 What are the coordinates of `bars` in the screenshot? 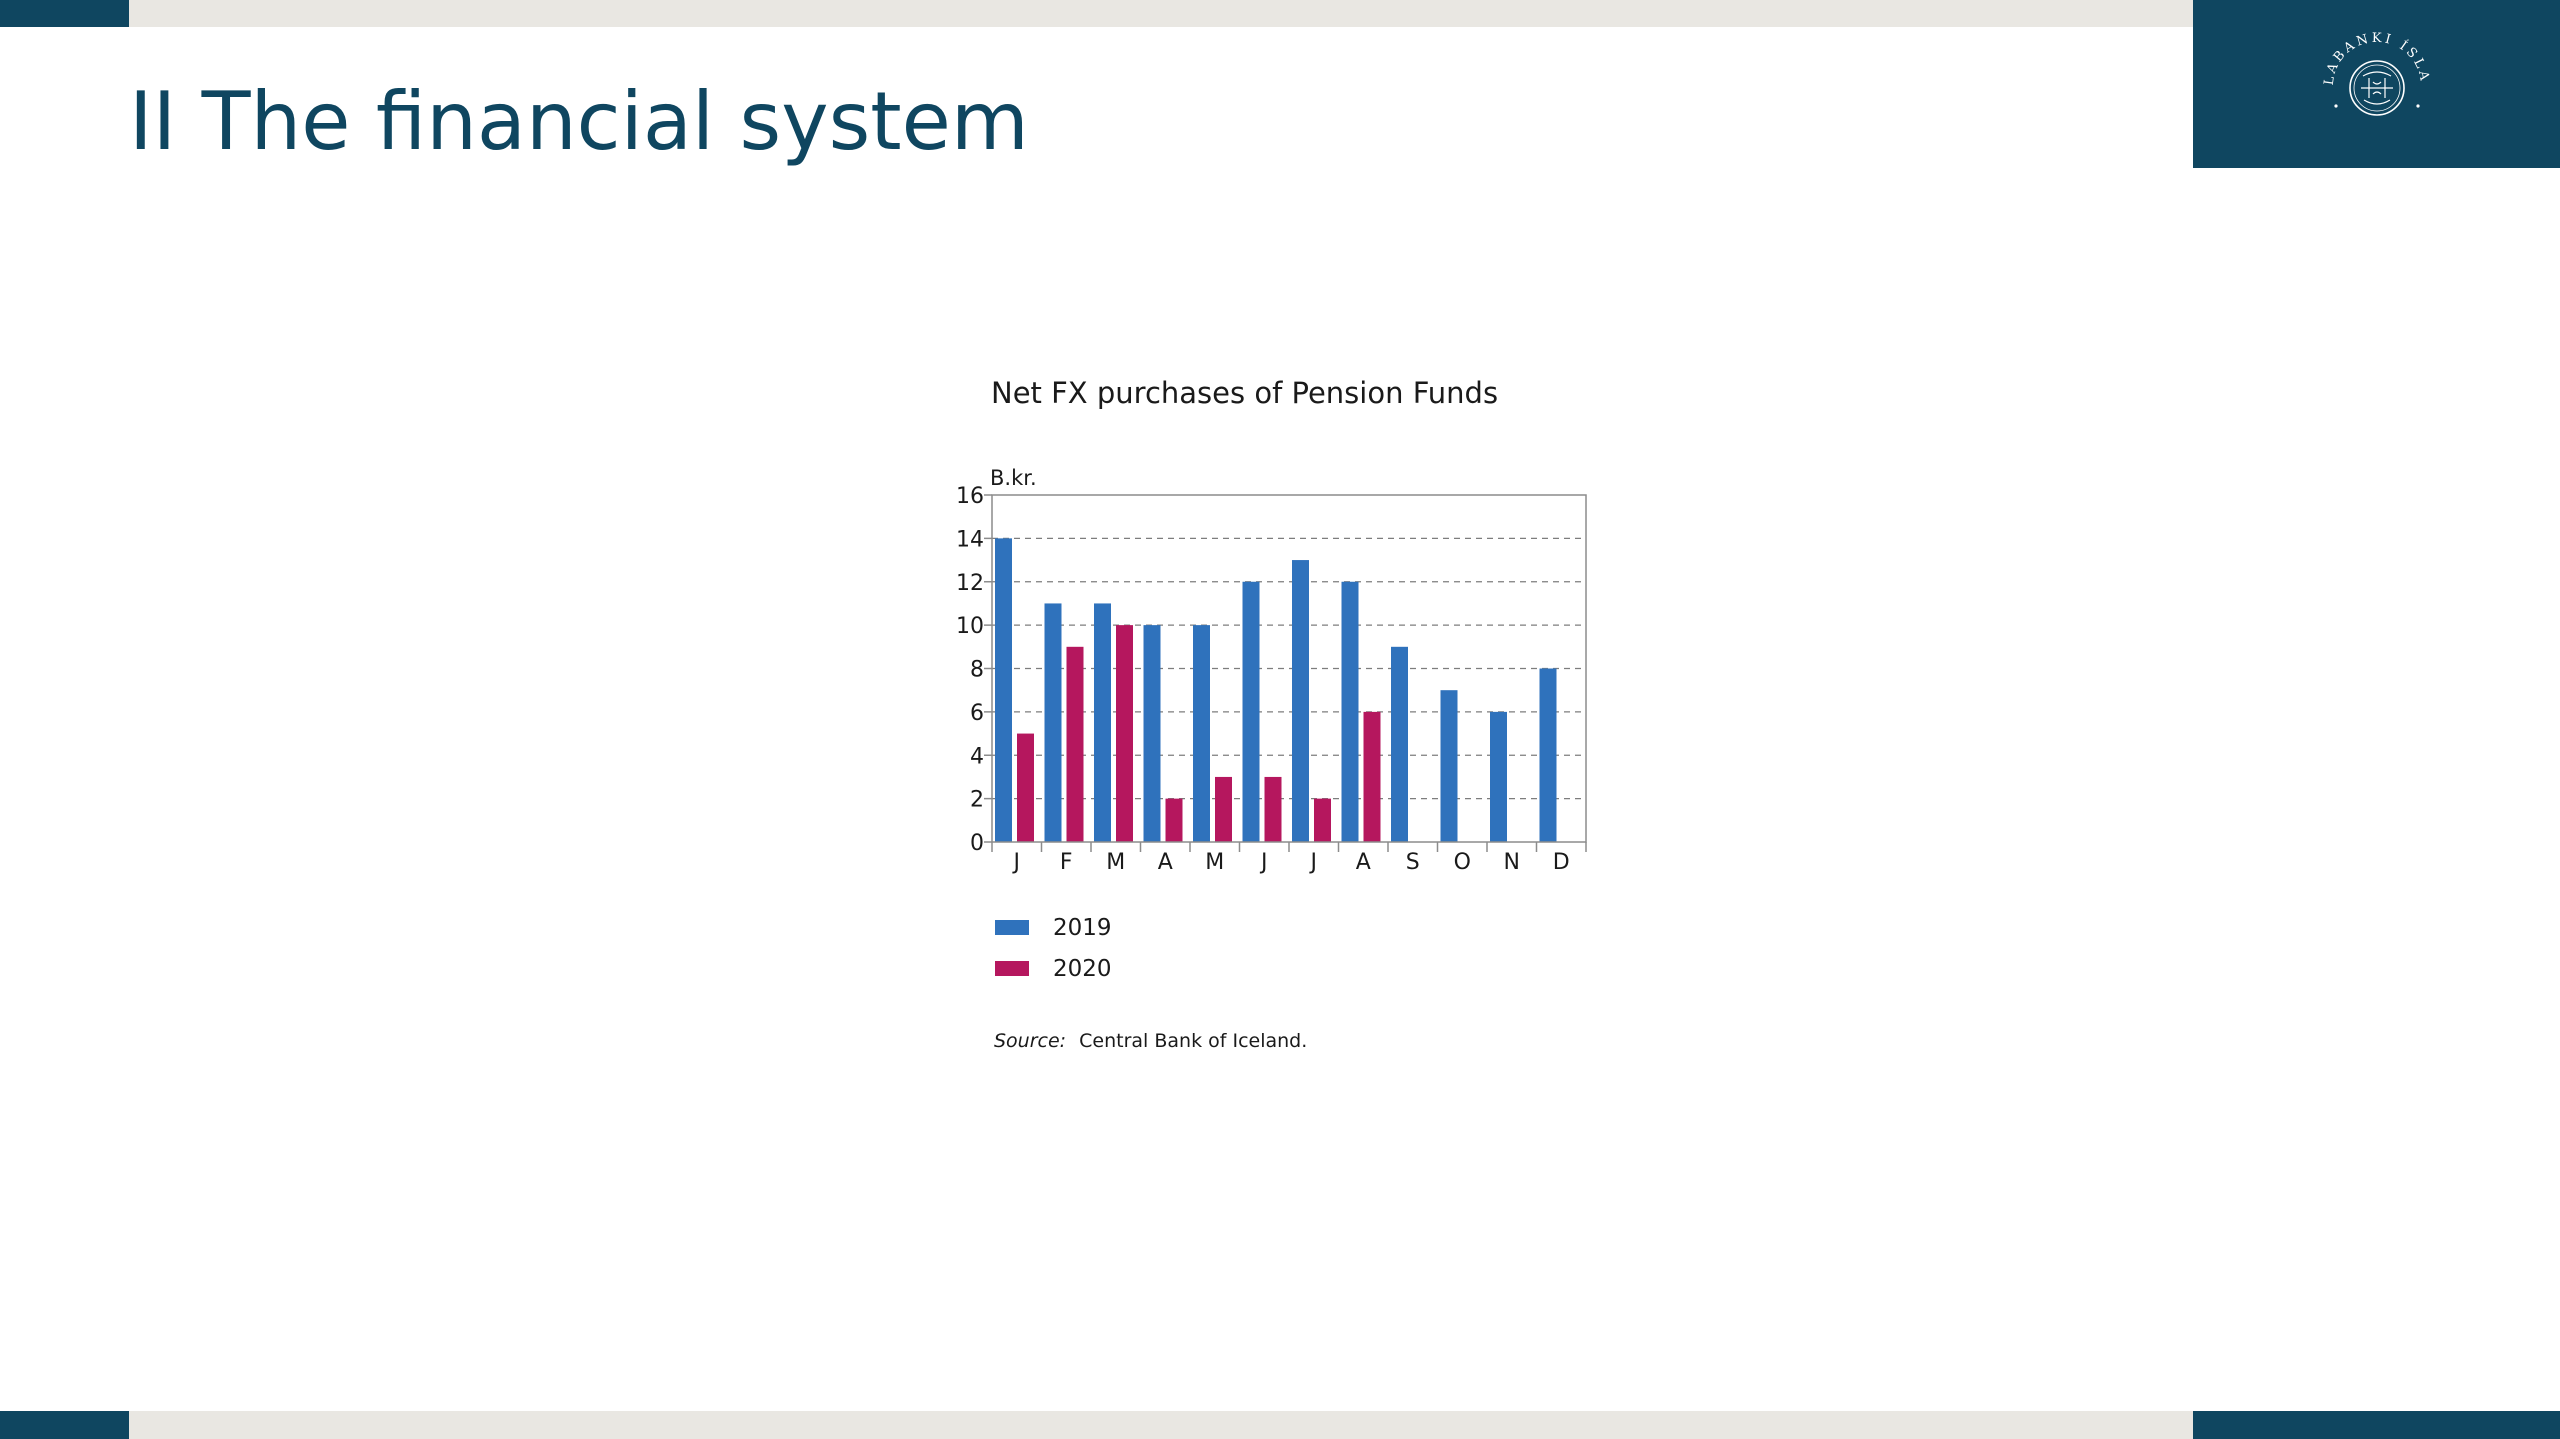 It's located at (1276, 690).